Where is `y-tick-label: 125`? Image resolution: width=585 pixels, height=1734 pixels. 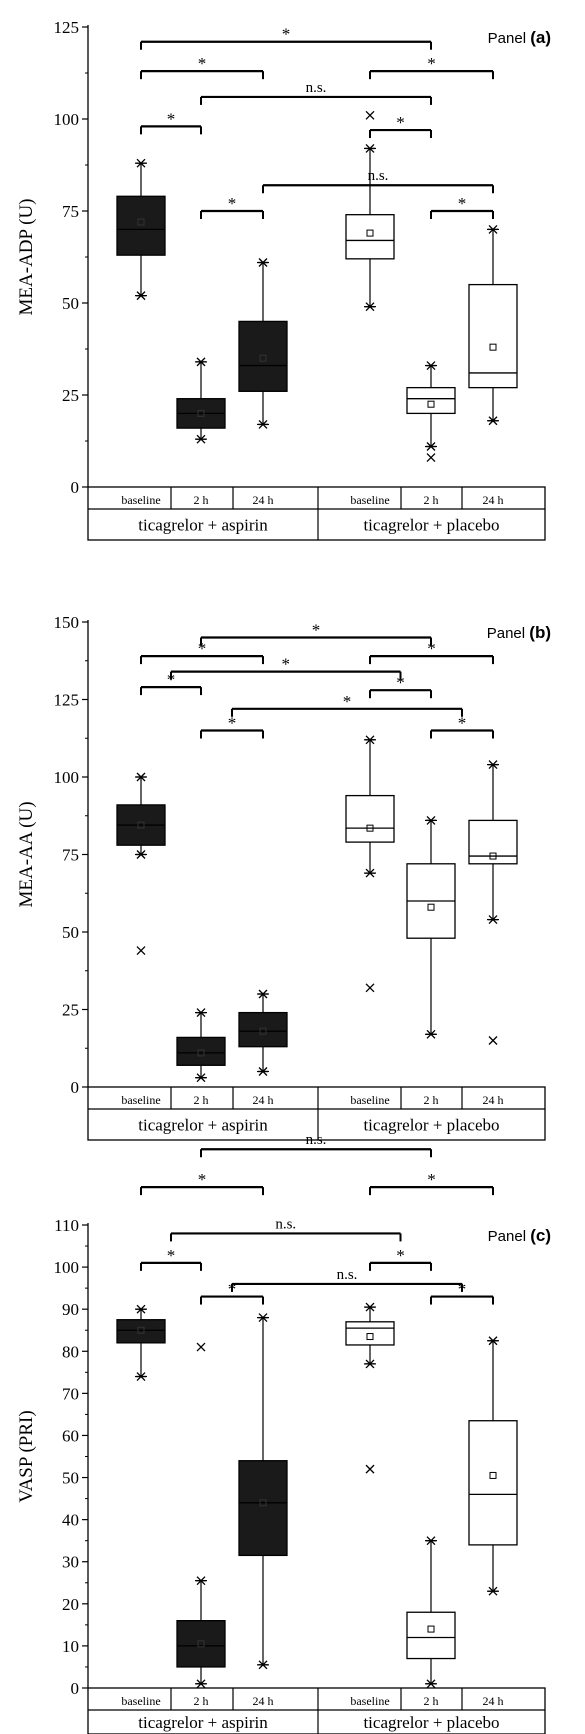 y-tick-label: 125 is located at coordinates (67, 27).